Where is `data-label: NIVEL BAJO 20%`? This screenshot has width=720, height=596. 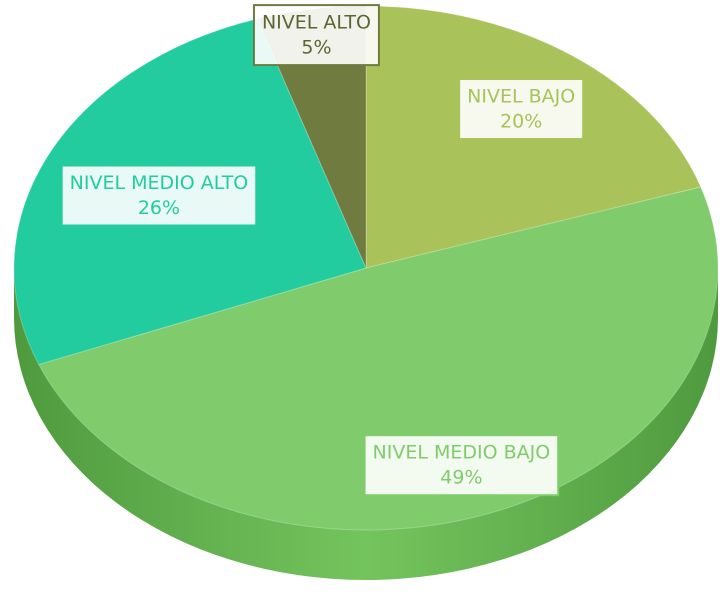 data-label: NIVEL BAJO 20% is located at coordinates (521, 109).